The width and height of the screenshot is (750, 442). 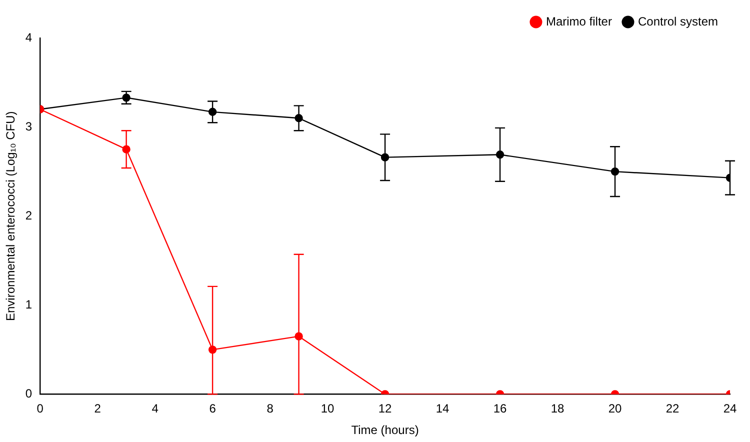 I want to click on x-tick-label: 24, so click(x=730, y=409).